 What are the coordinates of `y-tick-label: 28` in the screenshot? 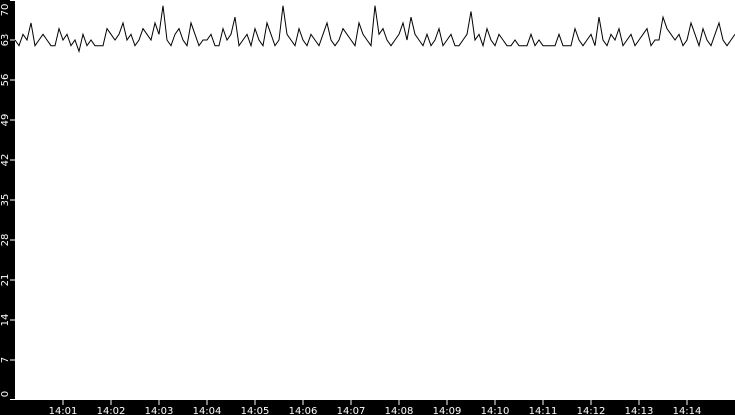 It's located at (5, 240).